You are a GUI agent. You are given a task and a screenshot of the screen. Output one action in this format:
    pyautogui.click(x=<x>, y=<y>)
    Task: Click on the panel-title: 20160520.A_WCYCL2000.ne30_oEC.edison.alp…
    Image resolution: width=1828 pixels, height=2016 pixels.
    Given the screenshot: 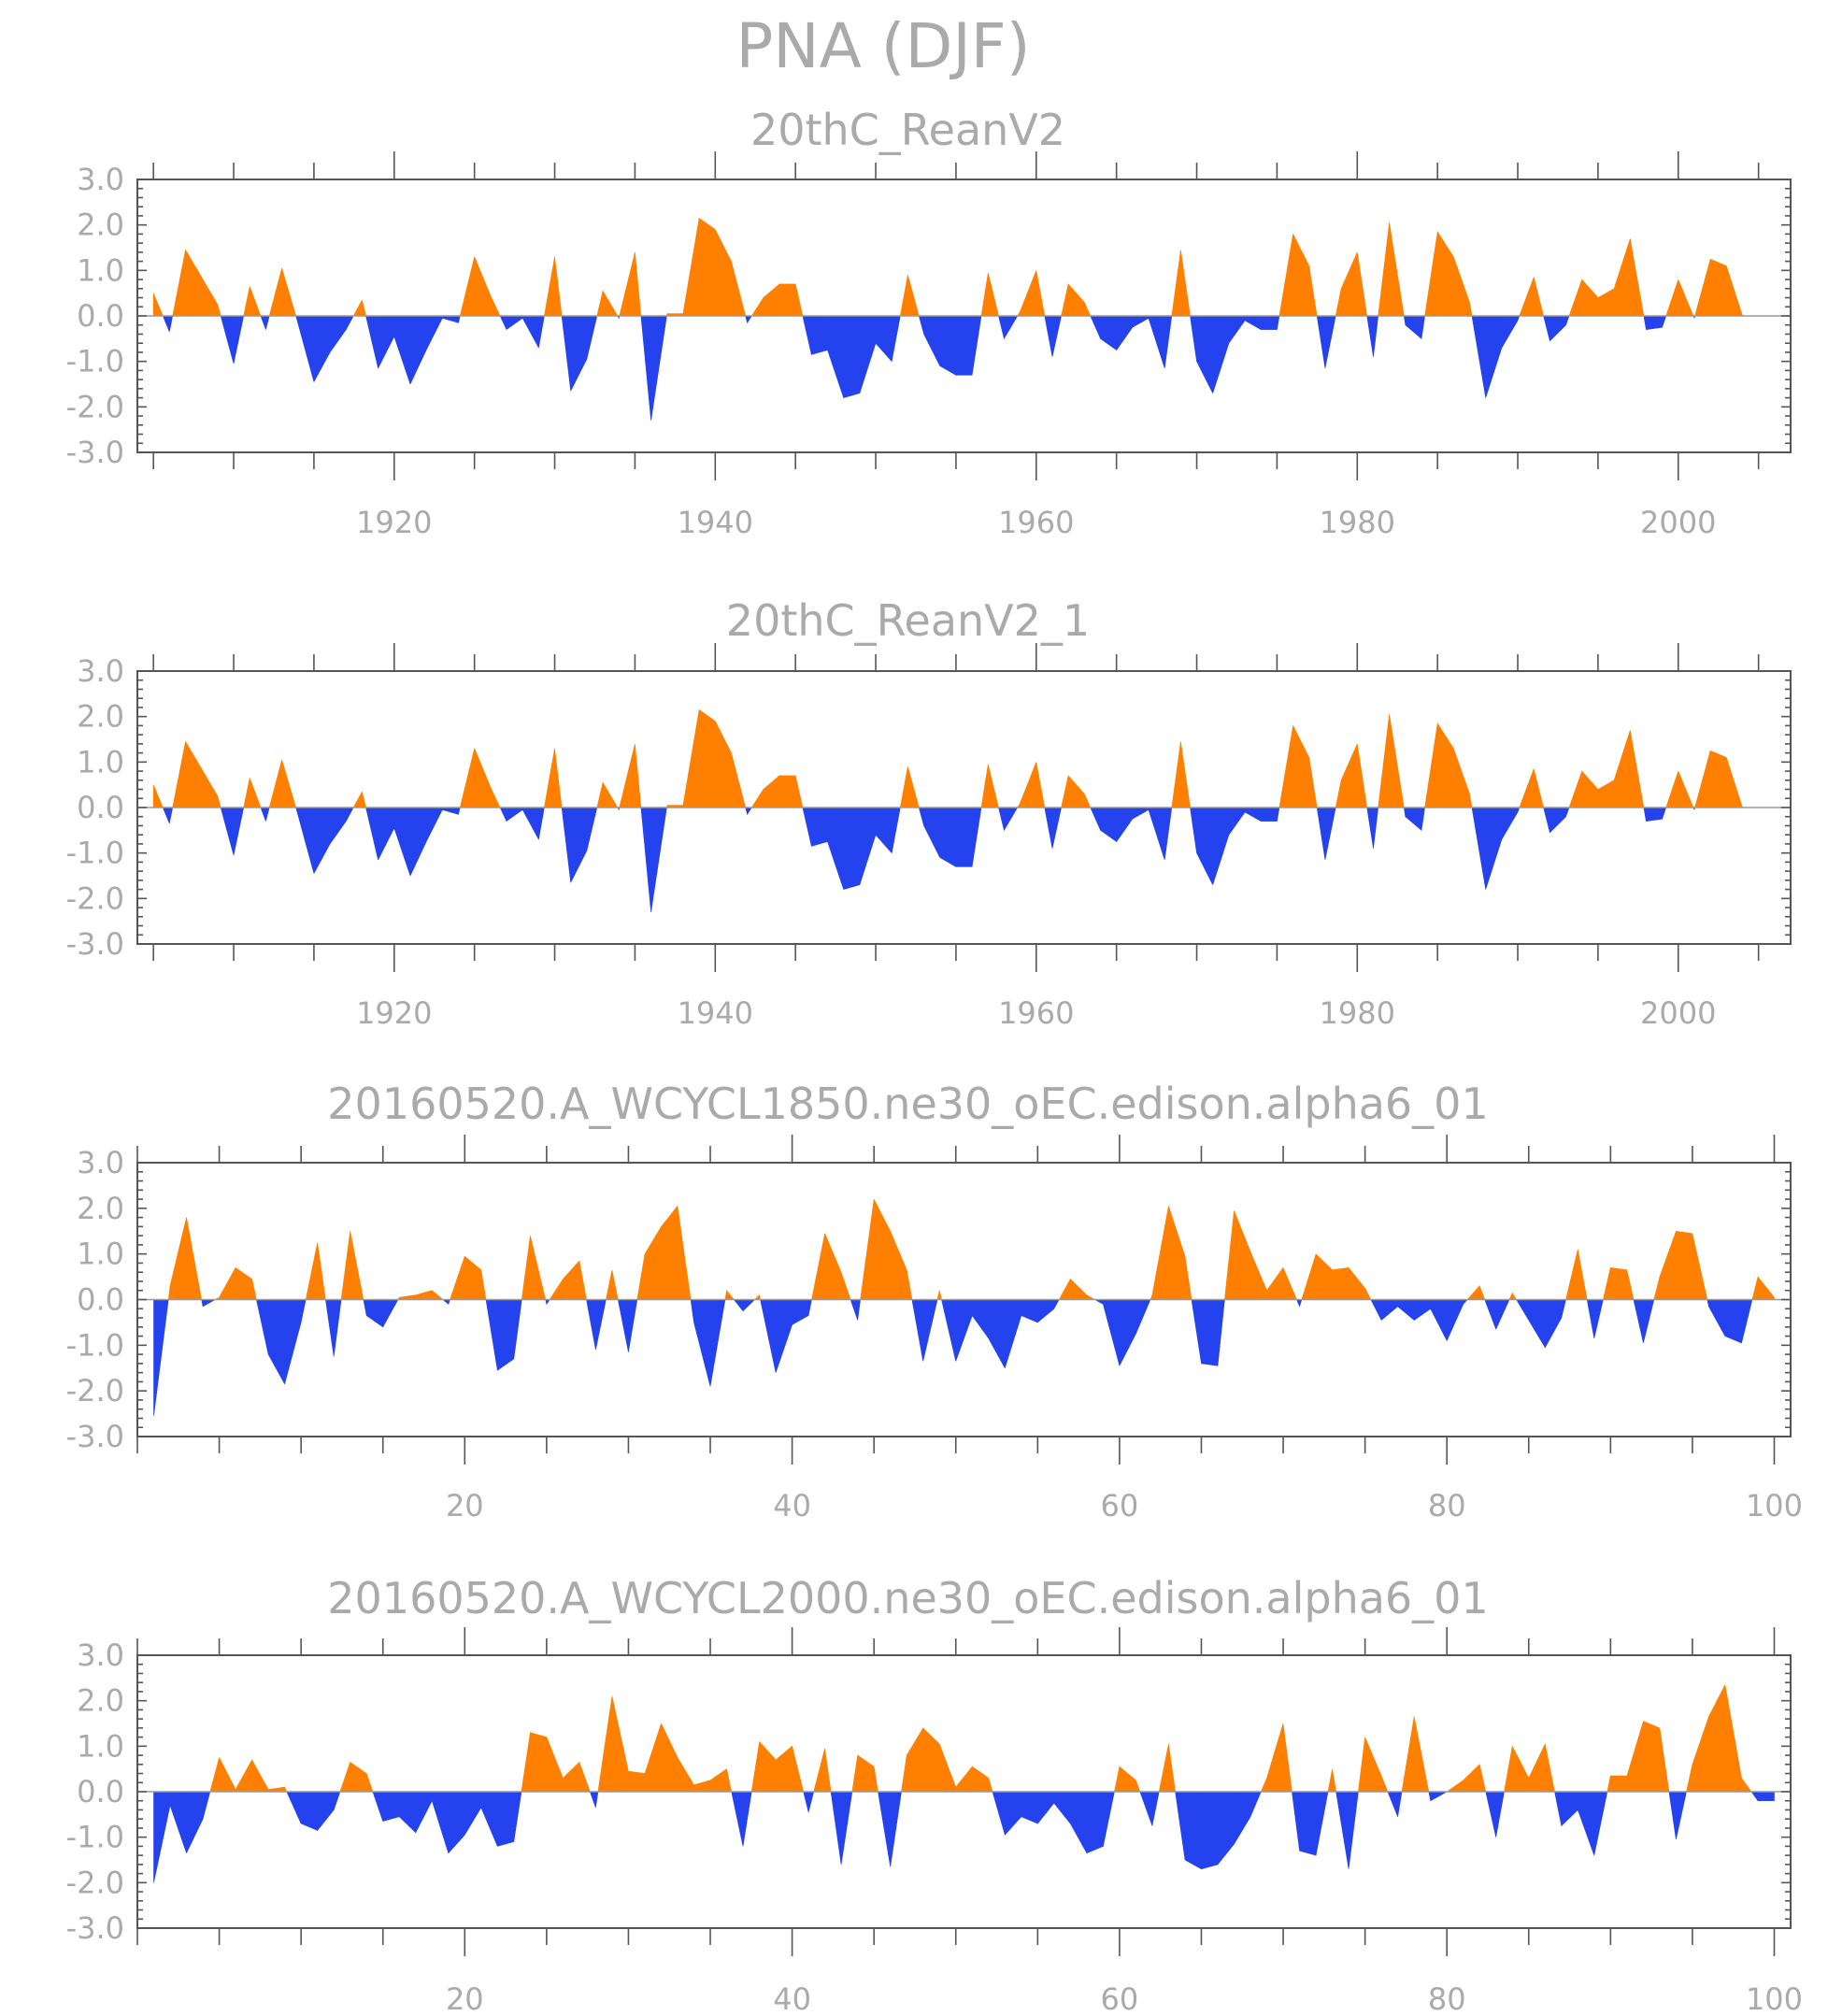 What is the action you would take?
    pyautogui.click(x=907, y=1598)
    